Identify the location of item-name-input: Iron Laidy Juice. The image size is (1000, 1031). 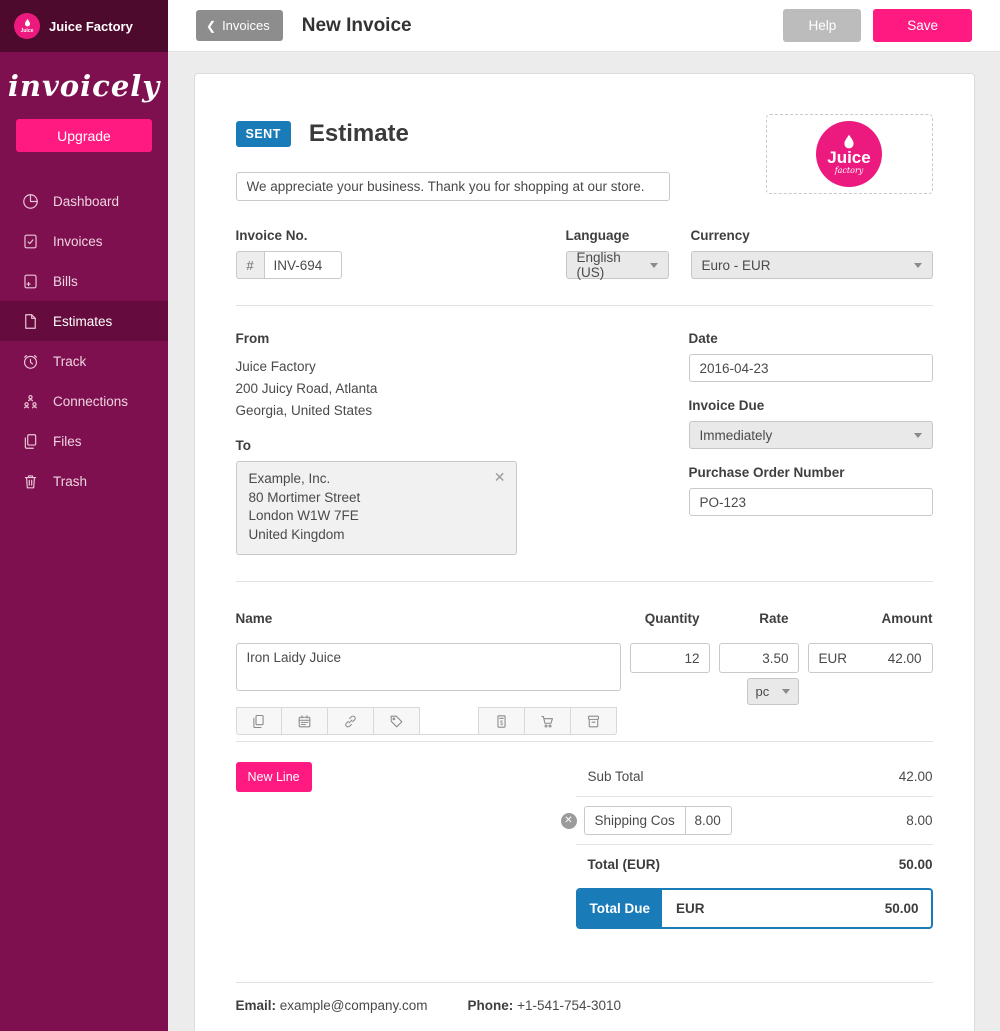
(428, 667).